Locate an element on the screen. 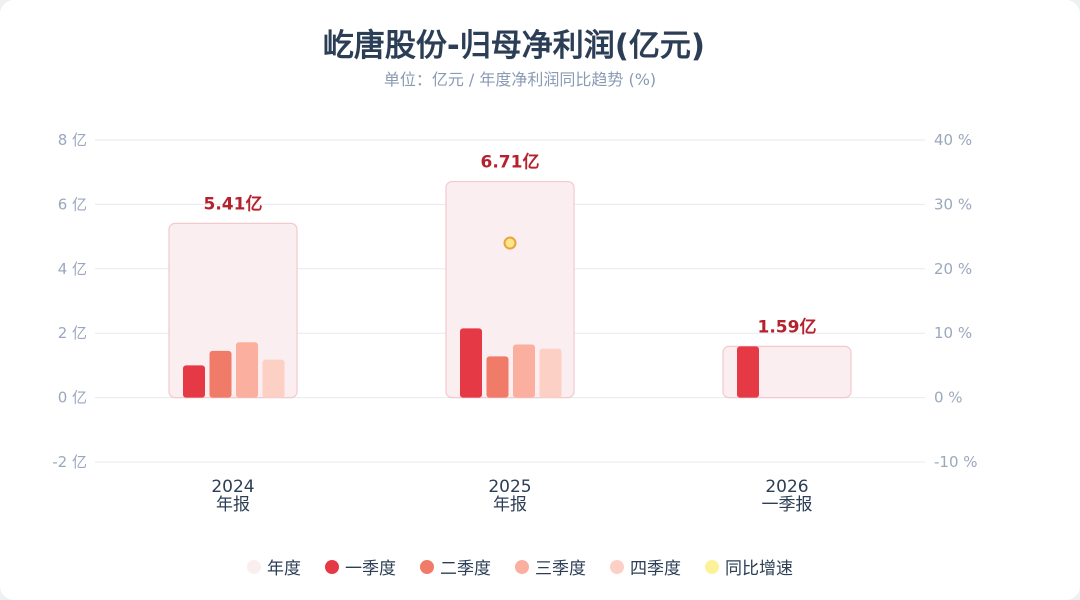 The height and width of the screenshot is (600, 1080). y-left-tick-label: 4 亿 is located at coordinates (72, 269).